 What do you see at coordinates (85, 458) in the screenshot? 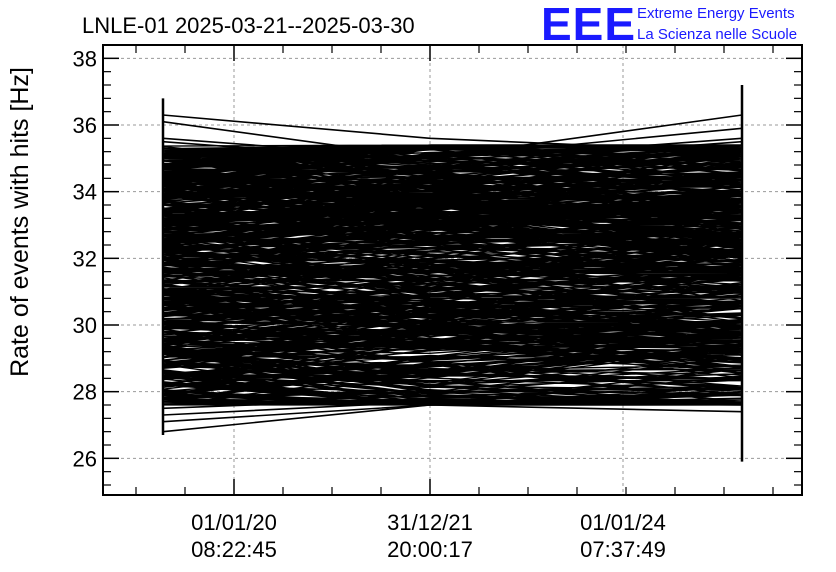
I see `y-tick-label-0: 26` at bounding box center [85, 458].